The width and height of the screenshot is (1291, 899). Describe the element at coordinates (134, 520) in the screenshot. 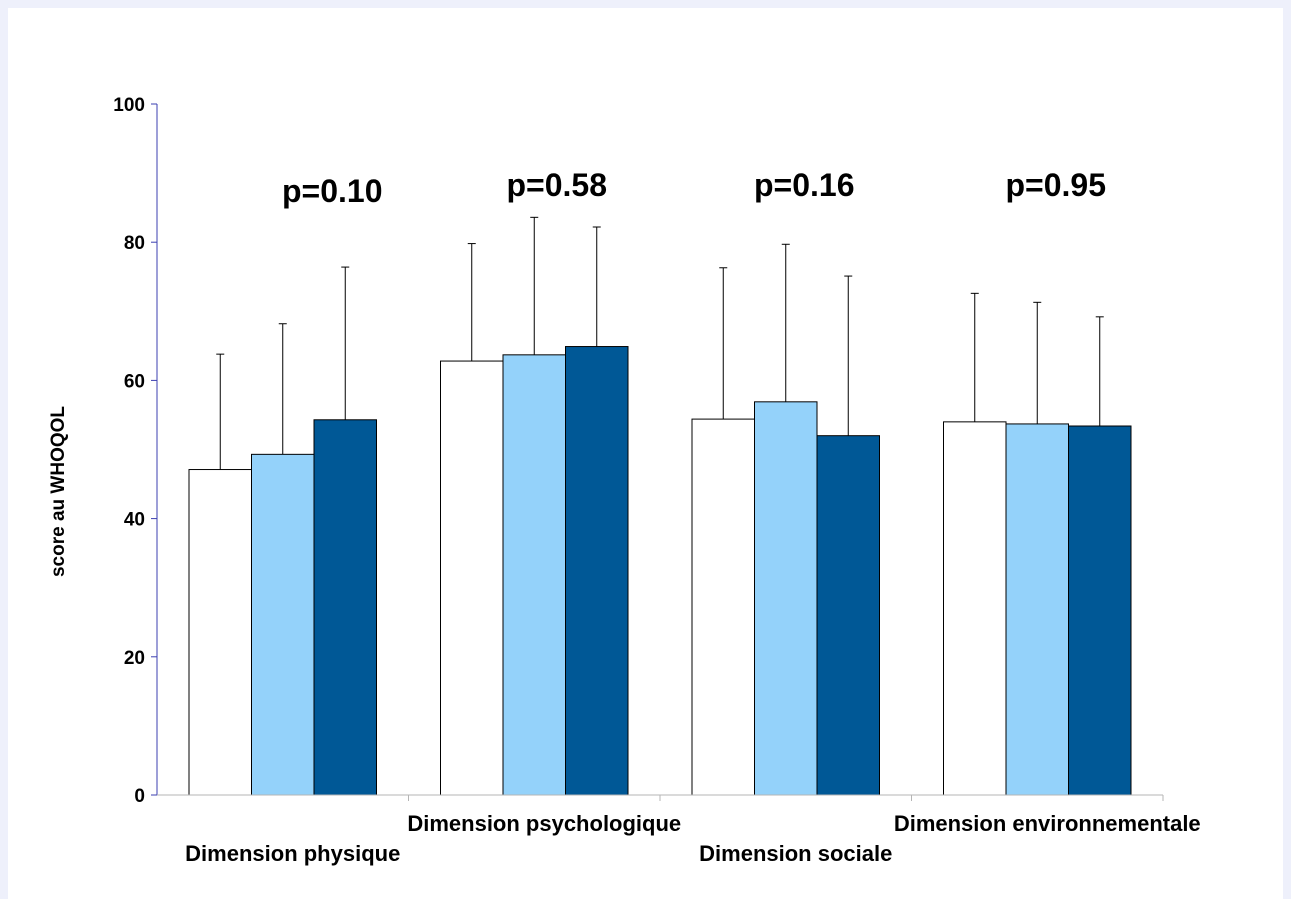

I see `y-tick-label: 40` at that location.